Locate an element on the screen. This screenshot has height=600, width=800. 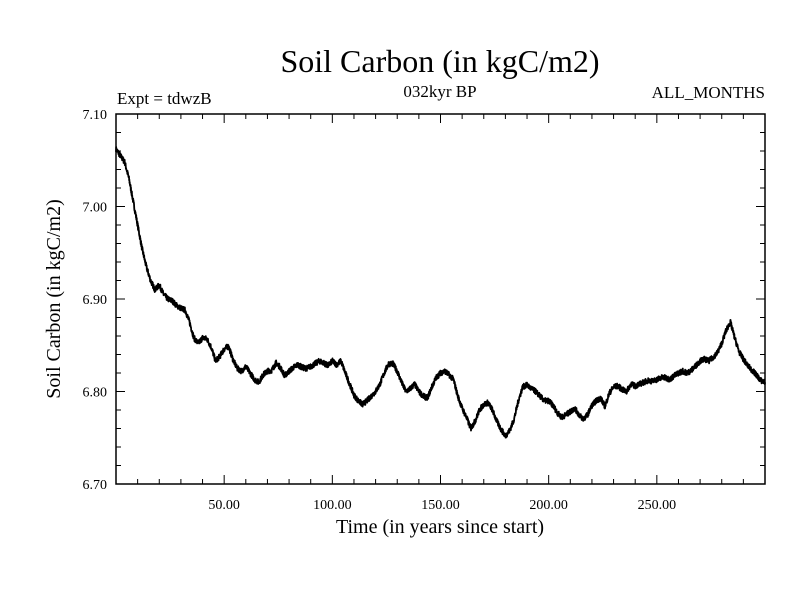
y-axis-label: Soil Carbon (in kgC/m2) is located at coordinates (54, 298).